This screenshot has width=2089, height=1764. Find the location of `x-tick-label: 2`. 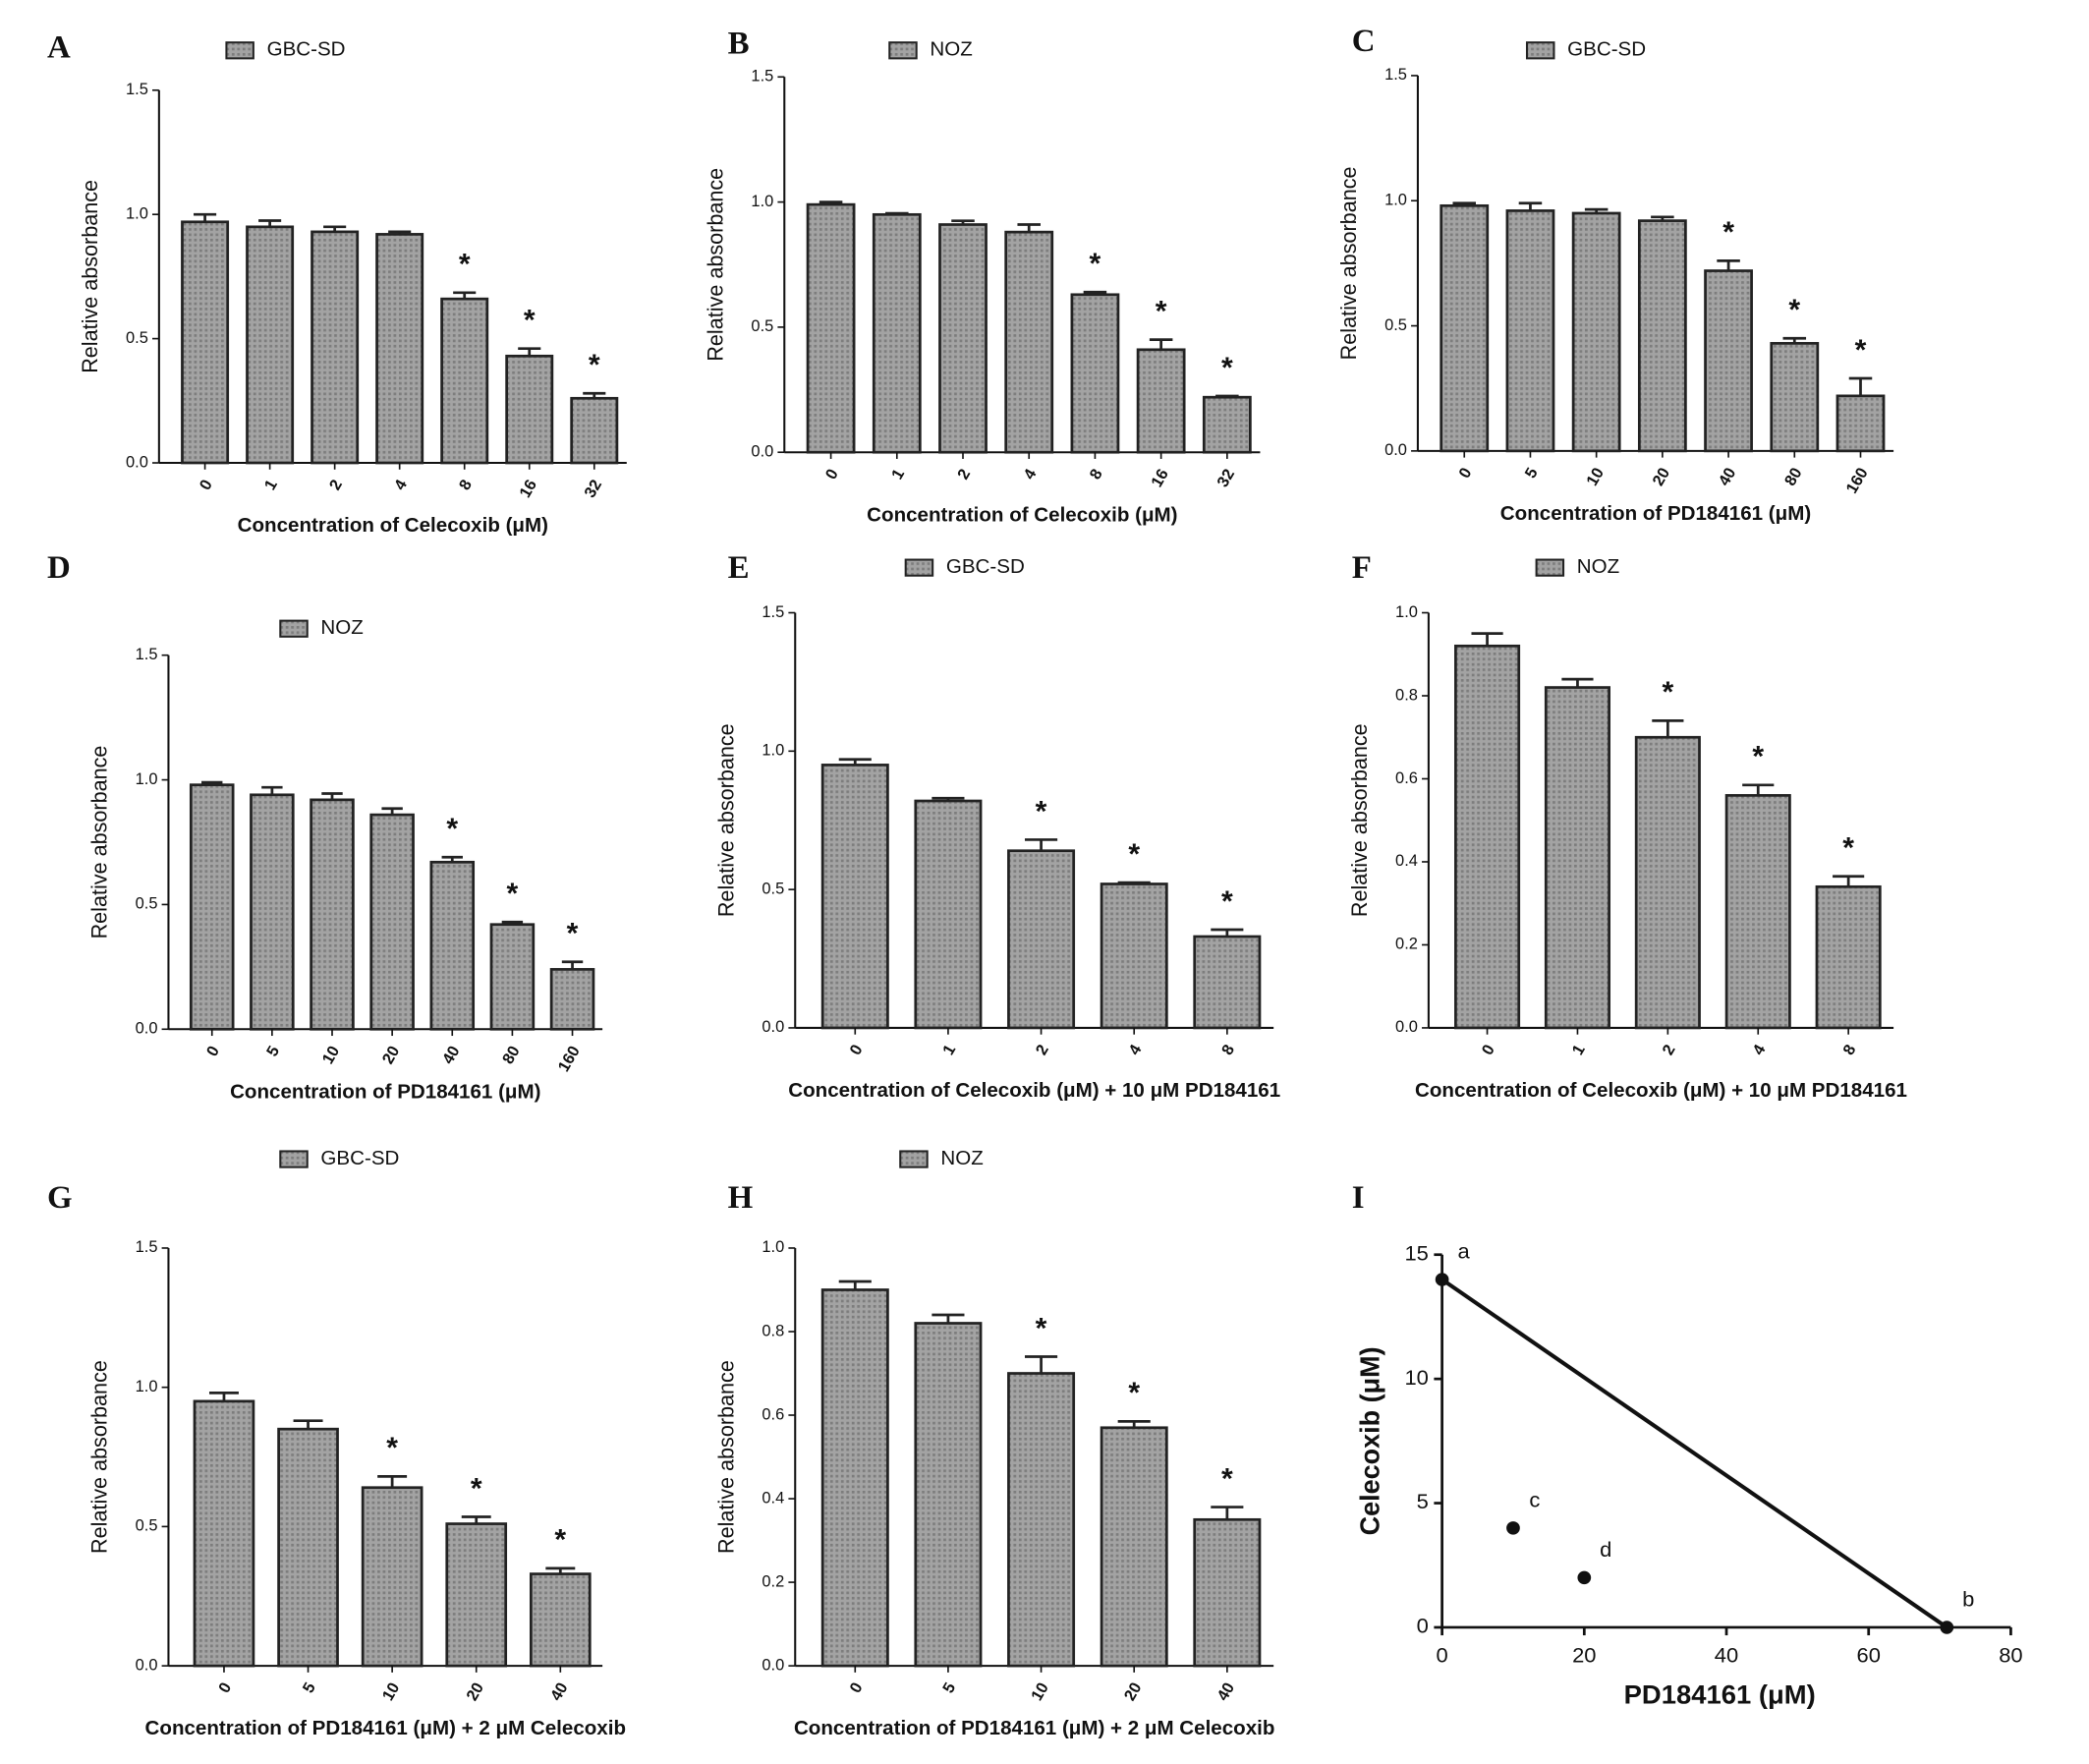

x-tick-label: 2 is located at coordinates (336, 485).